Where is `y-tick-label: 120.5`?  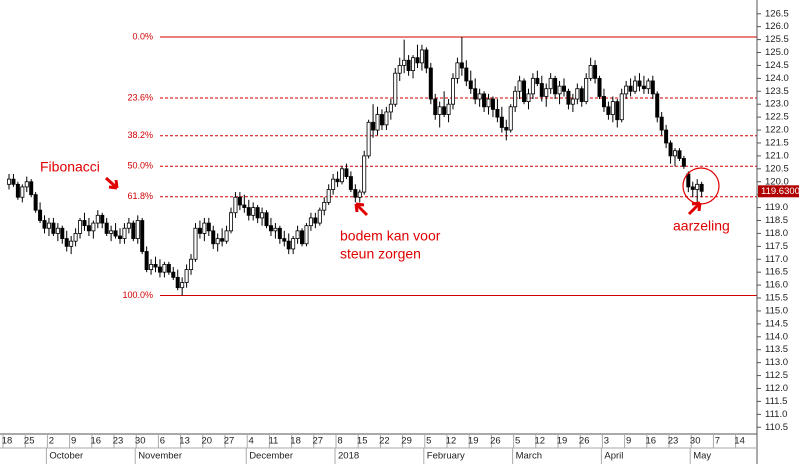
y-tick-label: 120.5 is located at coordinates (777, 168).